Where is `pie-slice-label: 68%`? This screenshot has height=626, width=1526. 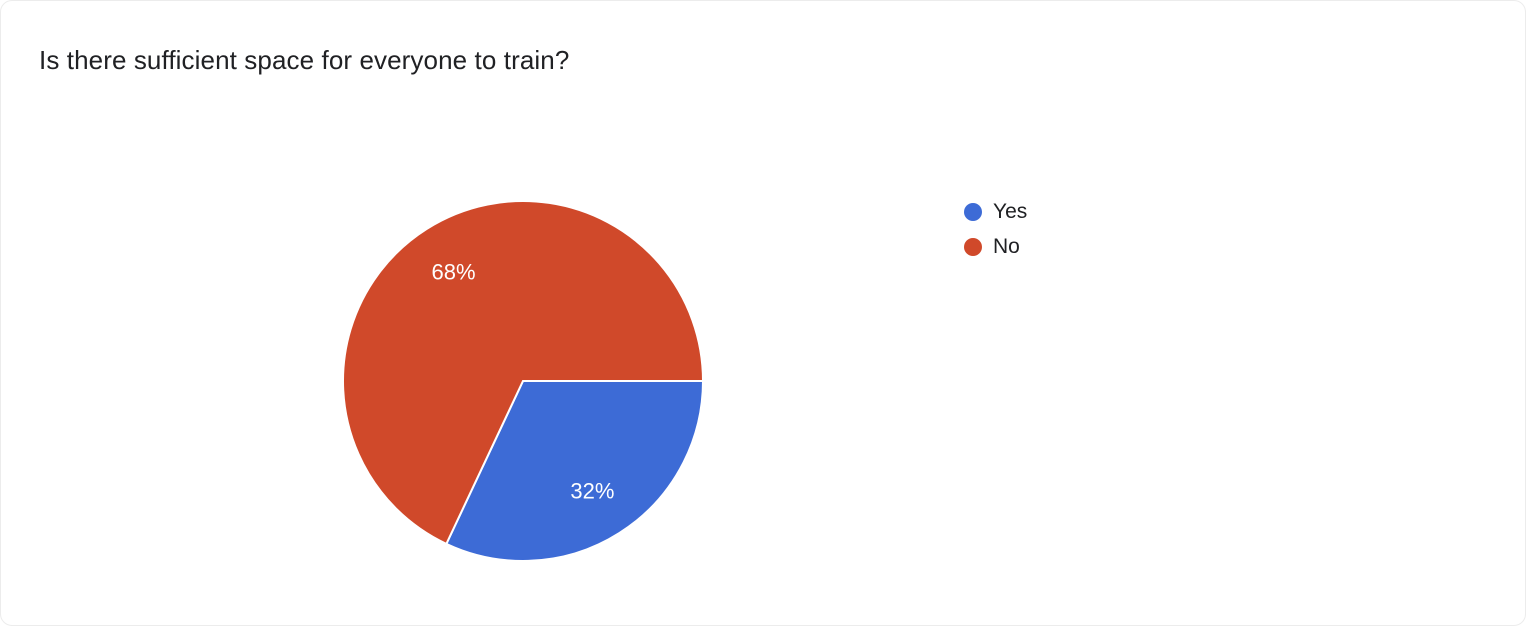 pie-slice-label: 68% is located at coordinates (454, 272).